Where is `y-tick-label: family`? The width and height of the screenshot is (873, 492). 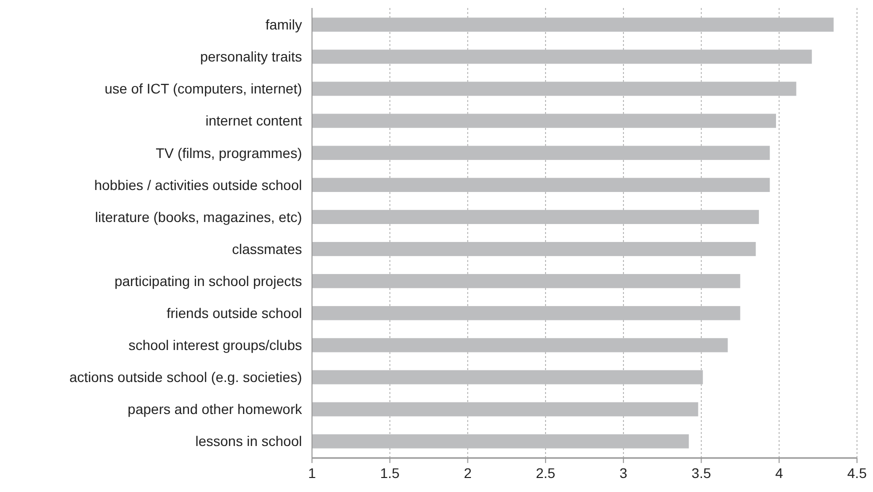 y-tick-label: family is located at coordinates (283, 24).